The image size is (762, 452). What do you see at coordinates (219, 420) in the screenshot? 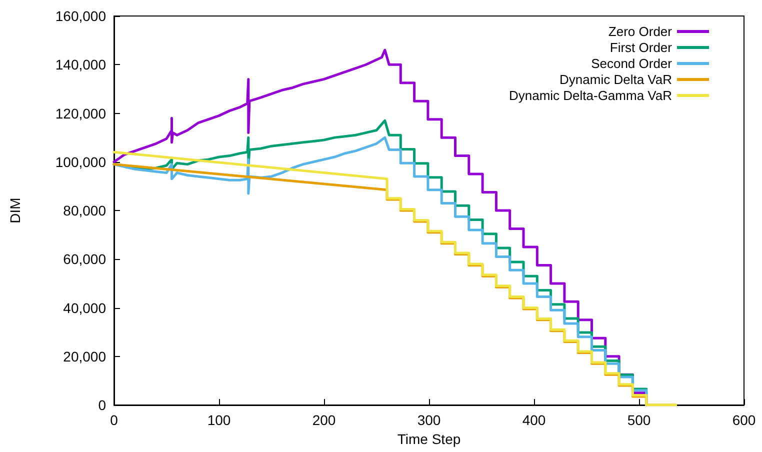
I see `x-tick-label: 100` at bounding box center [219, 420].